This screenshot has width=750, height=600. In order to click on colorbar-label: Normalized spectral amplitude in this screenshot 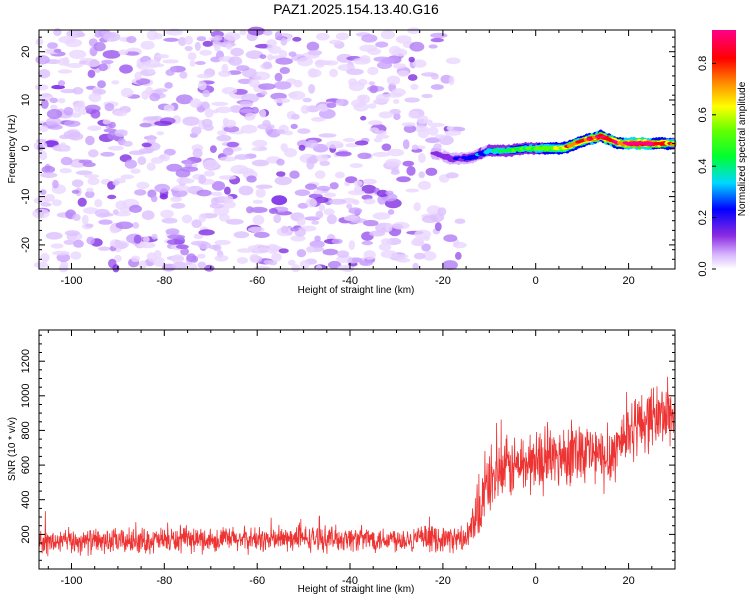, I will do `click(742, 148)`.